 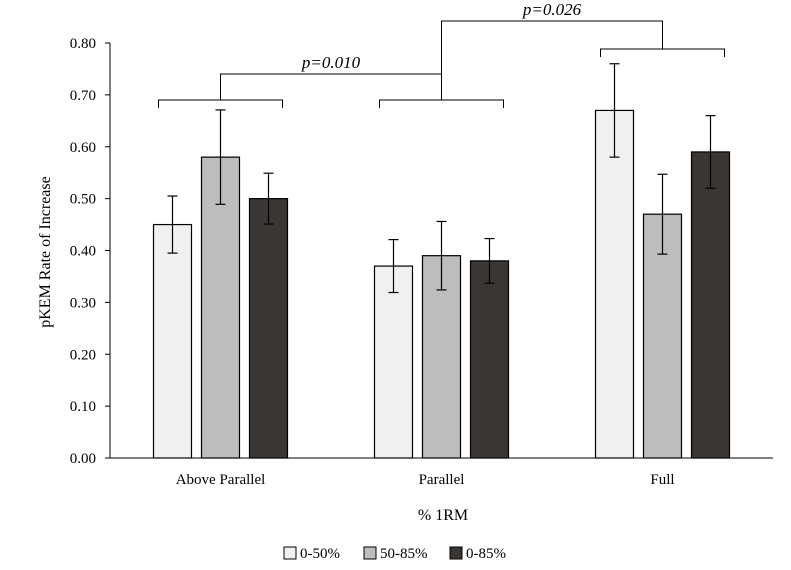 What do you see at coordinates (83, 44) in the screenshot?
I see `y-tick-label: 0.80` at bounding box center [83, 44].